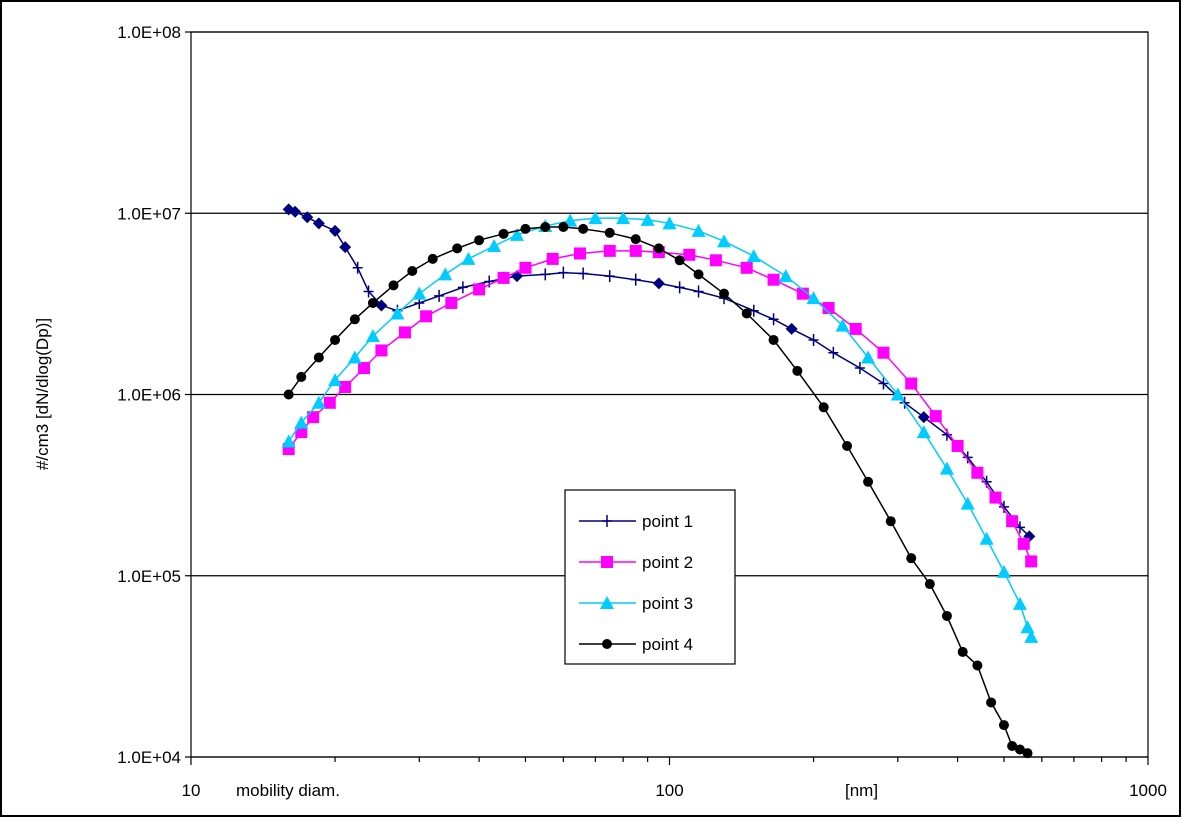 Image resolution: width=1182 pixels, height=823 pixels. I want to click on legend-label: point 2, so click(667, 562).